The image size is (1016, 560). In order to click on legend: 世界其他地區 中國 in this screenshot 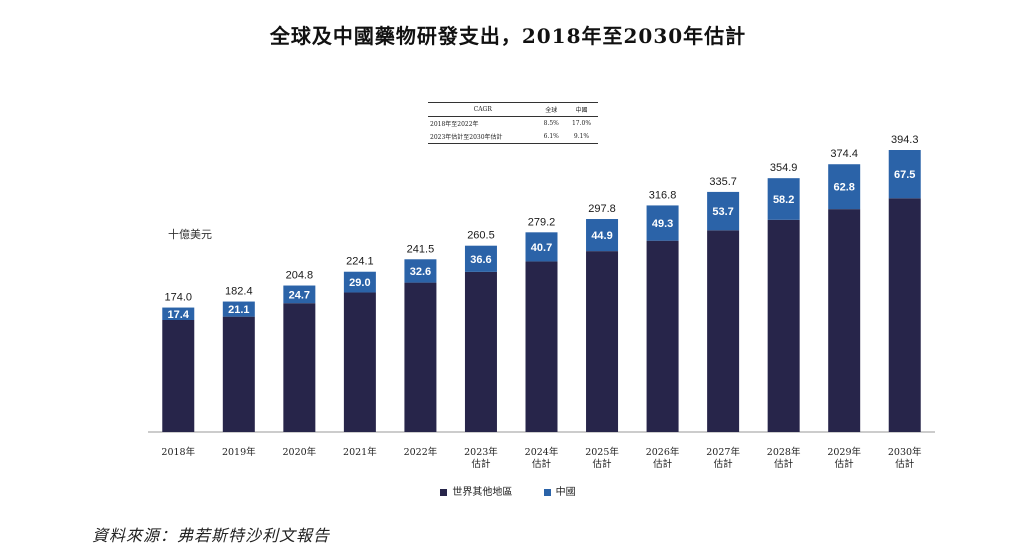, I will do `click(508, 490)`.